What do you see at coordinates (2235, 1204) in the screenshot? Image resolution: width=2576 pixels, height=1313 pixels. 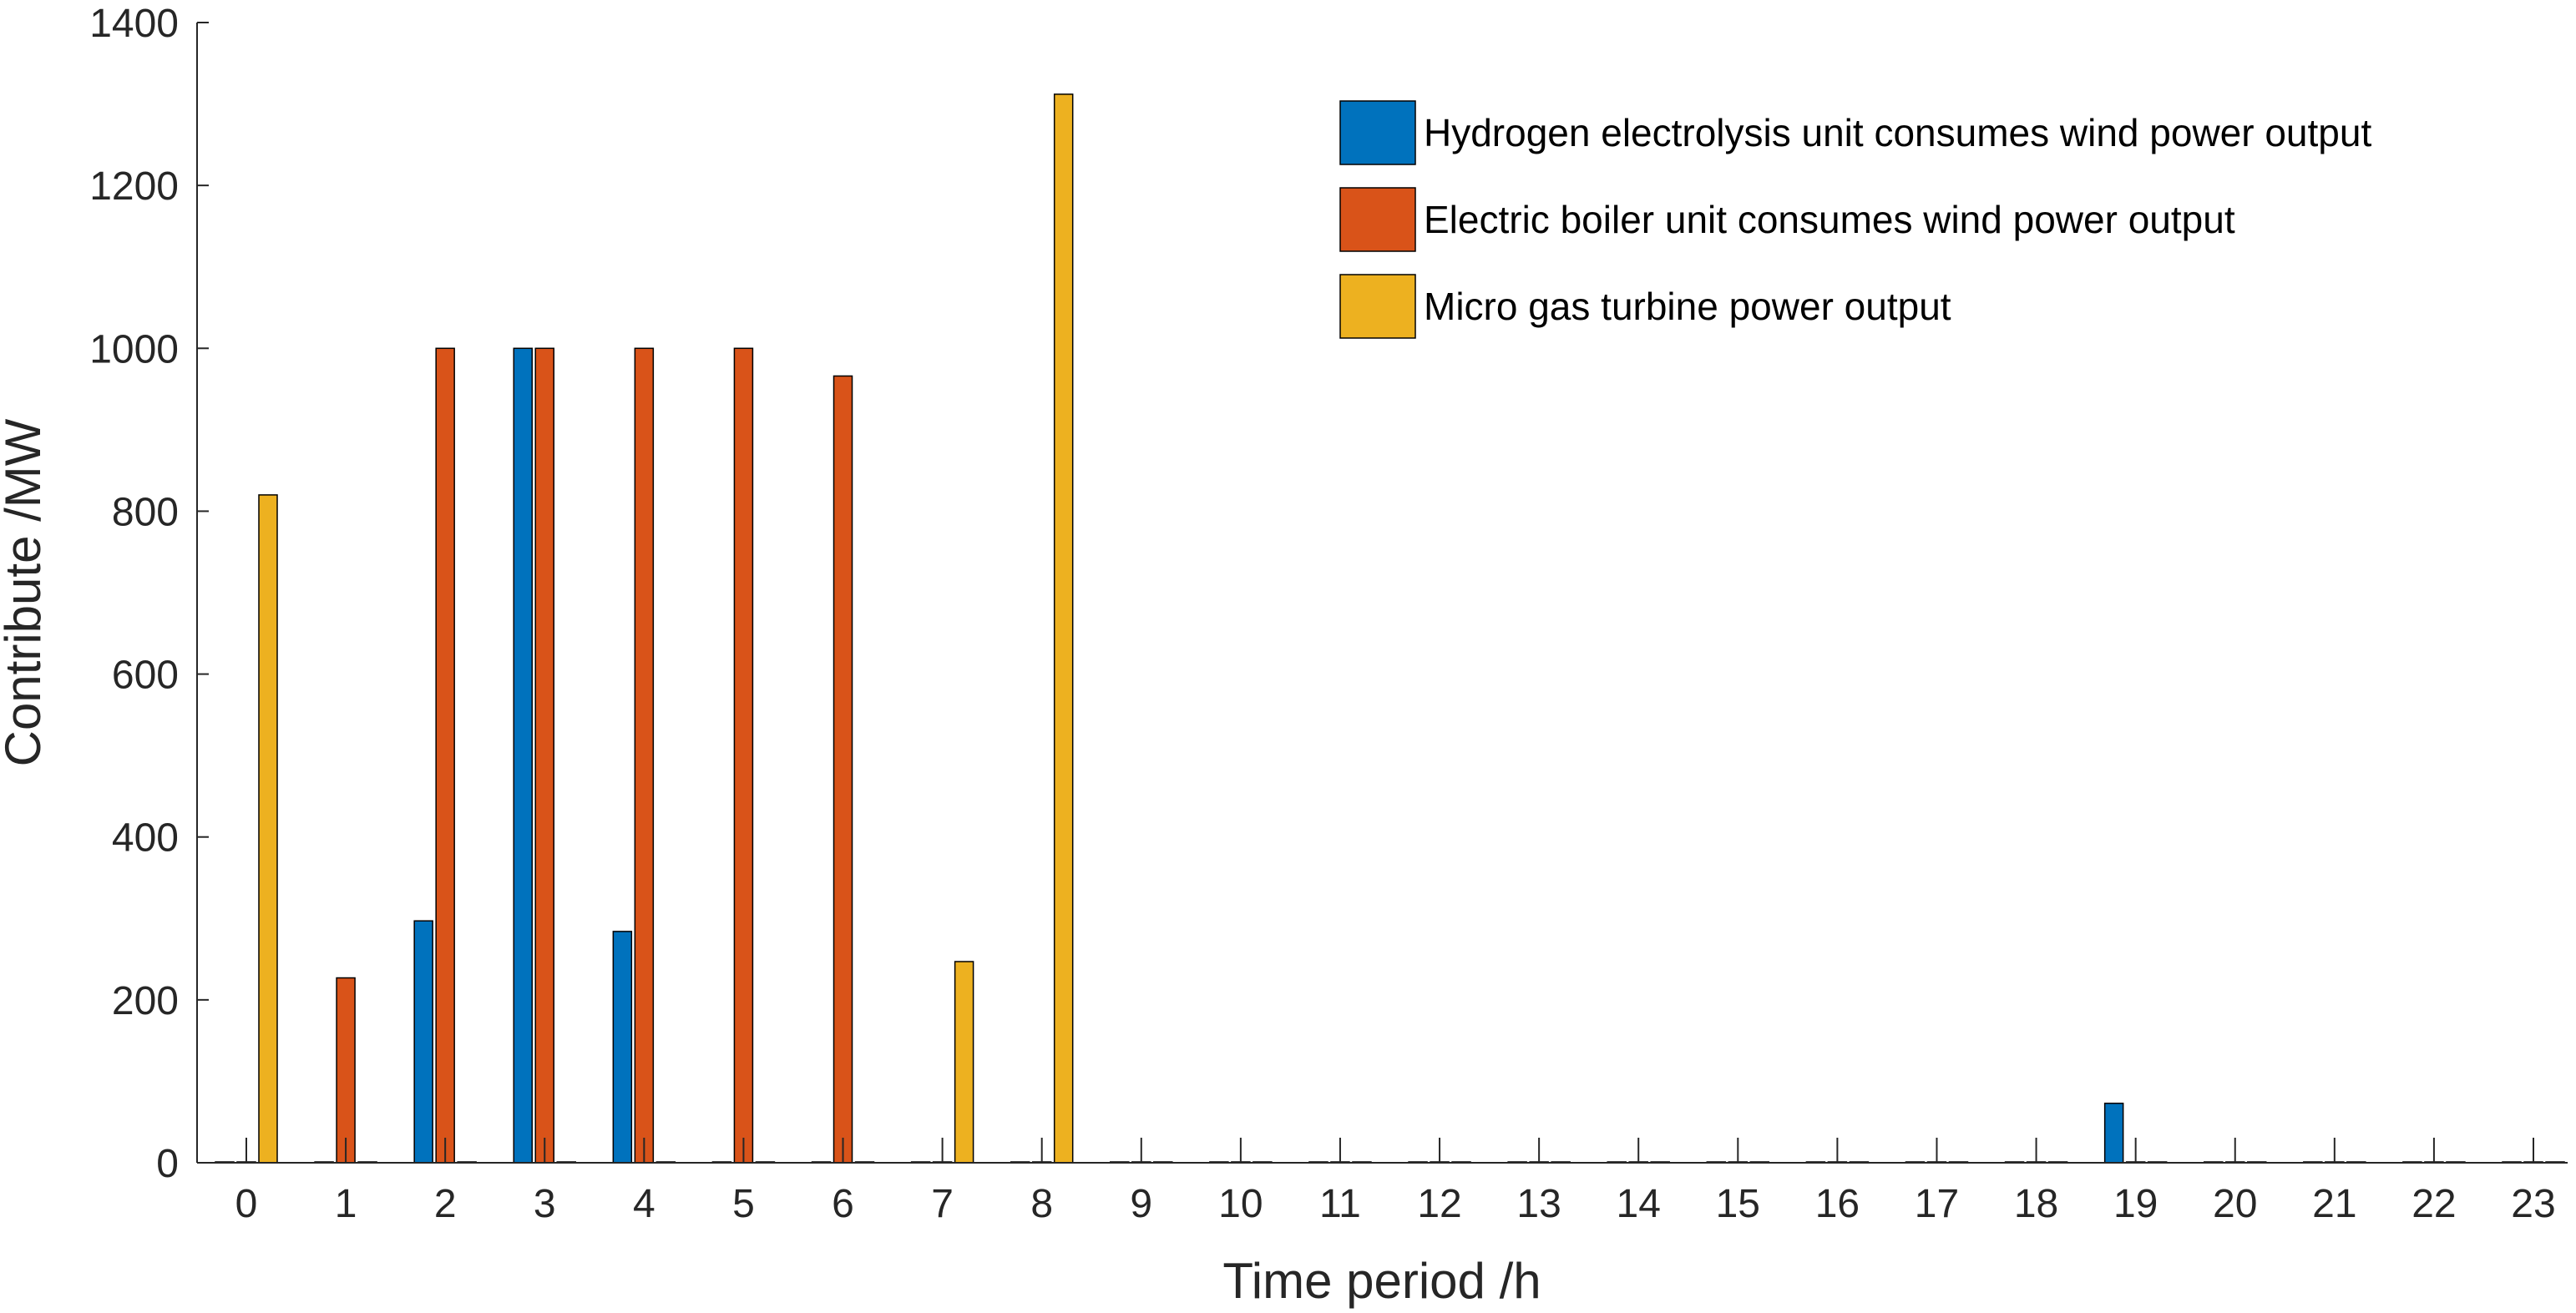 I see `x-tick-label: 20` at bounding box center [2235, 1204].